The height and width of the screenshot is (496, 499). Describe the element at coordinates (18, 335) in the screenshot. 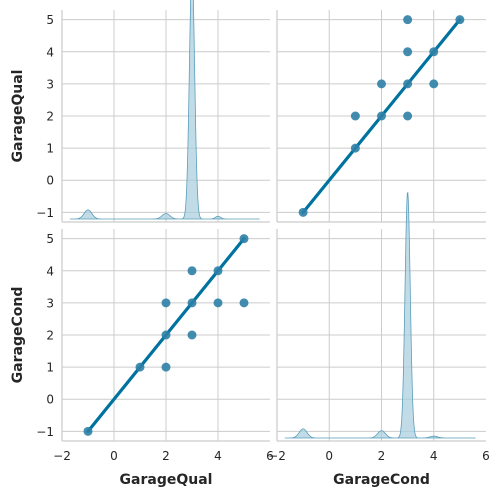

I see `y-axis-label-GarageCond: GarageCond` at that location.